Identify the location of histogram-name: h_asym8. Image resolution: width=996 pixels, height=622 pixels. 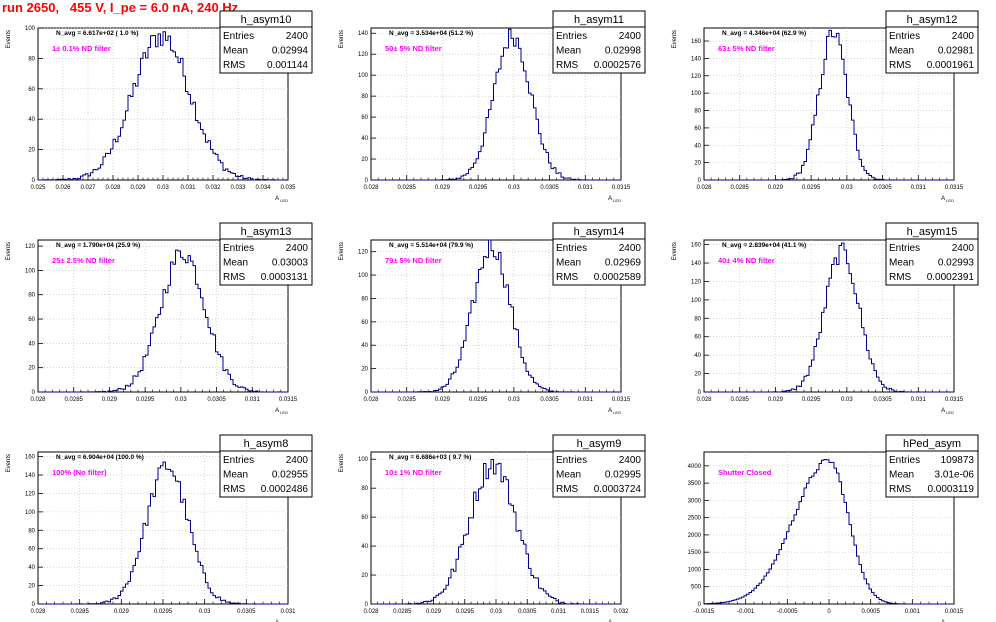
(266, 444).